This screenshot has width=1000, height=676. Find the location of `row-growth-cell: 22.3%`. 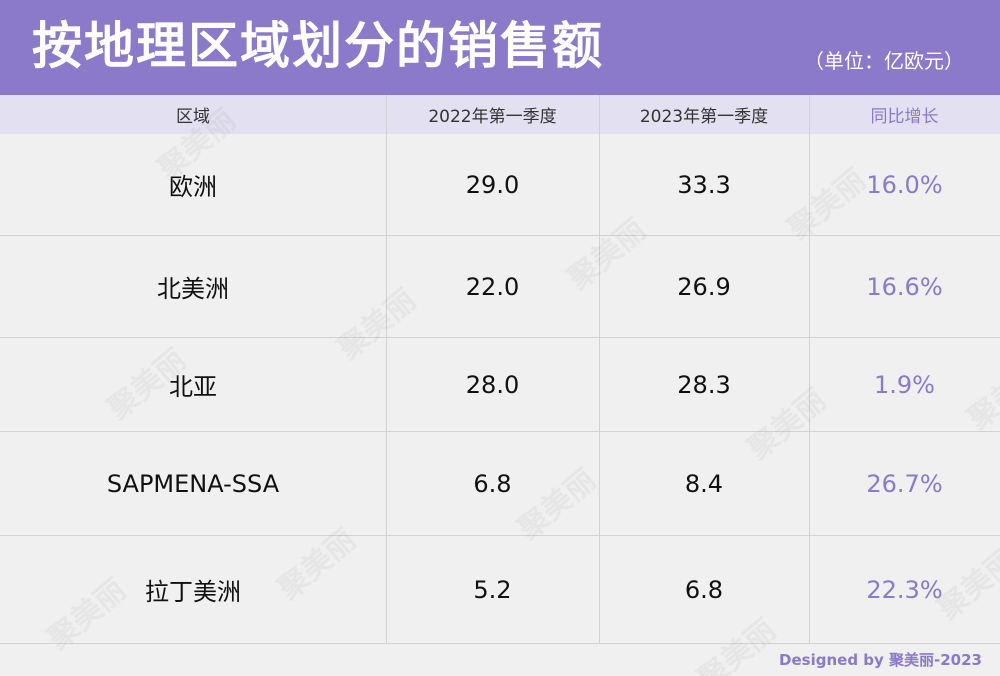

row-growth-cell: 22.3% is located at coordinates (904, 589).